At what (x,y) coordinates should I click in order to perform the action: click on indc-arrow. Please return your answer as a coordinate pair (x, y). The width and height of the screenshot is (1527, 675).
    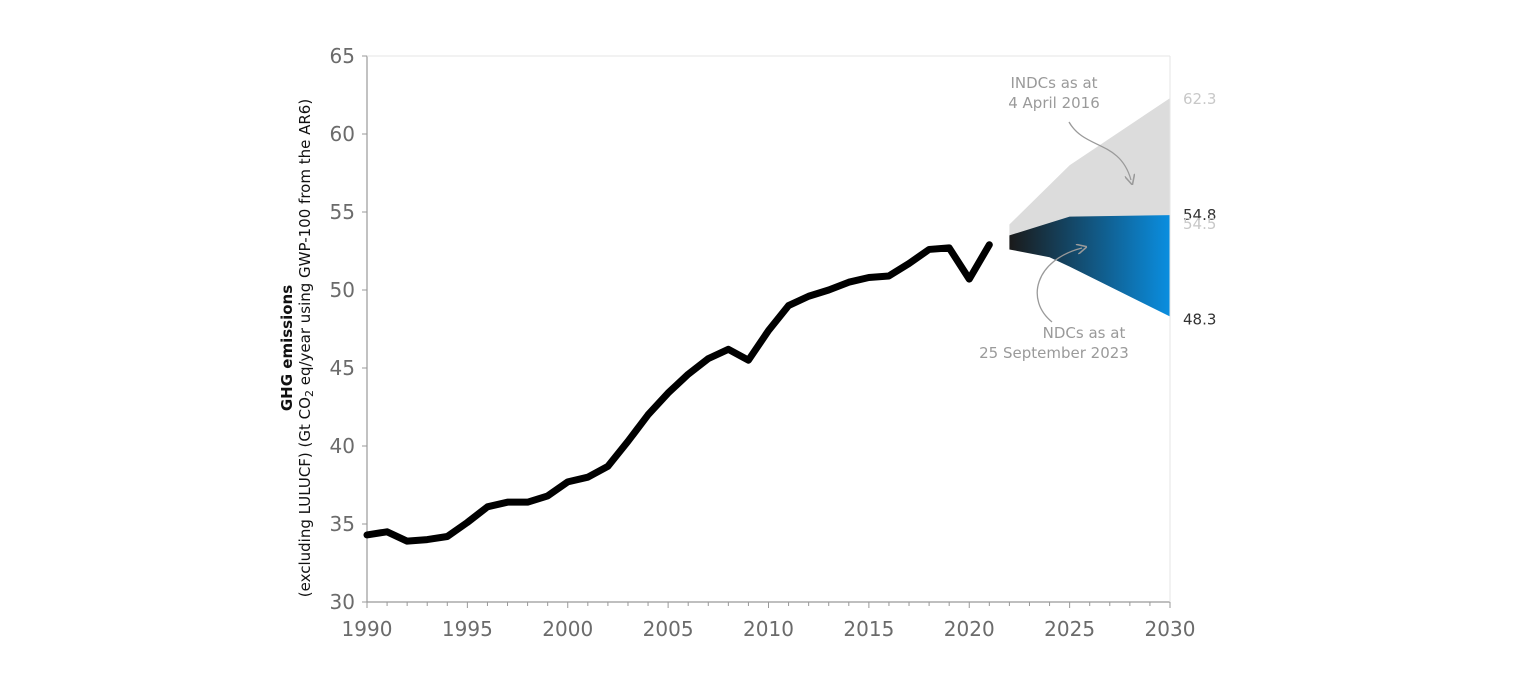
    Looking at the image, I should click on (1099, 150).